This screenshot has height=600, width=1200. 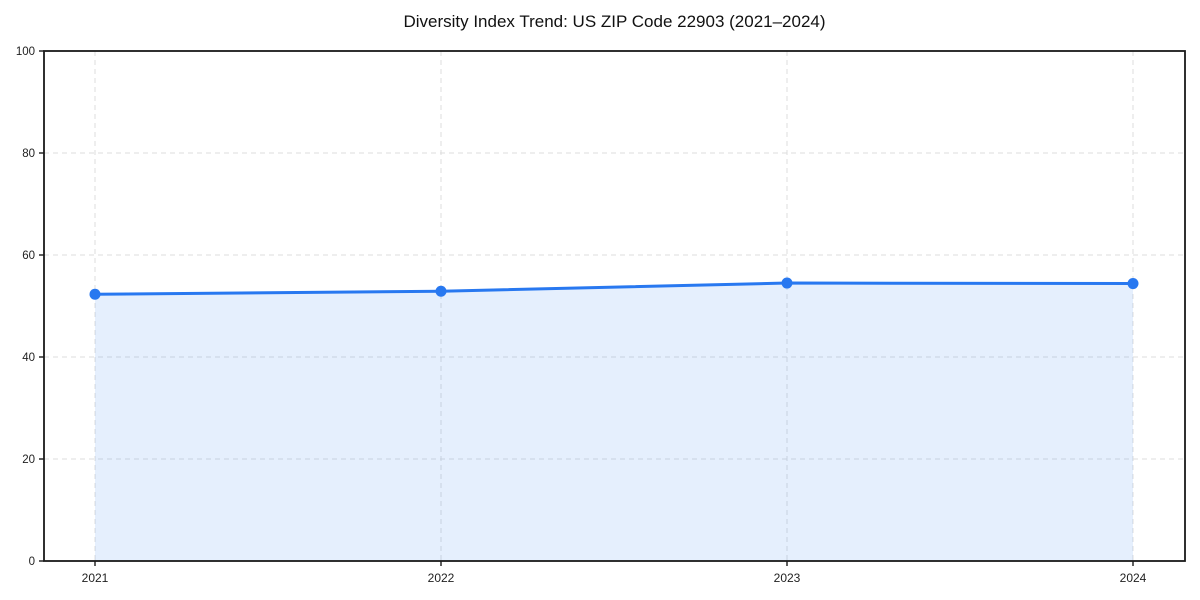 What do you see at coordinates (28, 358) in the screenshot?
I see `y-tick-label: 40` at bounding box center [28, 358].